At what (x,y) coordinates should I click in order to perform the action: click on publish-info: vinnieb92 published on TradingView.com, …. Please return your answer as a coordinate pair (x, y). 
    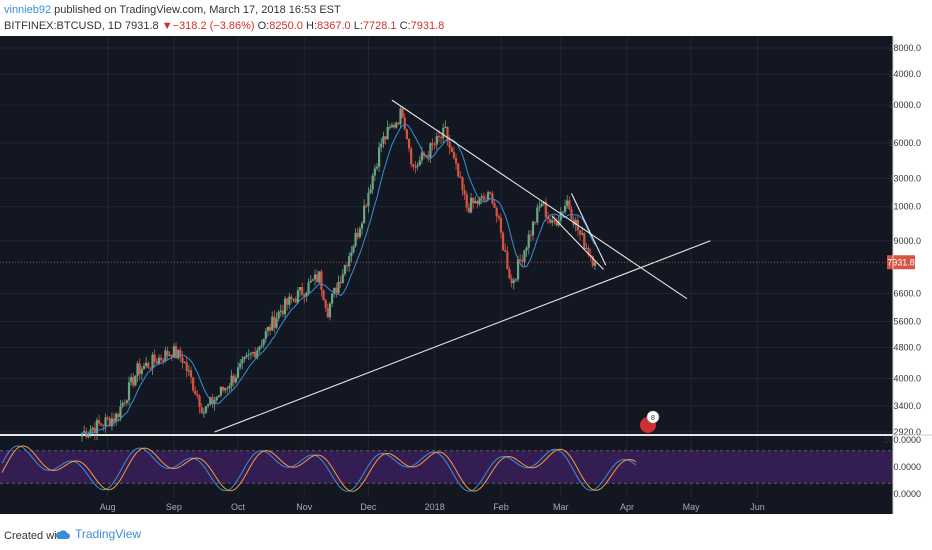
    Looking at the image, I should click on (172, 10).